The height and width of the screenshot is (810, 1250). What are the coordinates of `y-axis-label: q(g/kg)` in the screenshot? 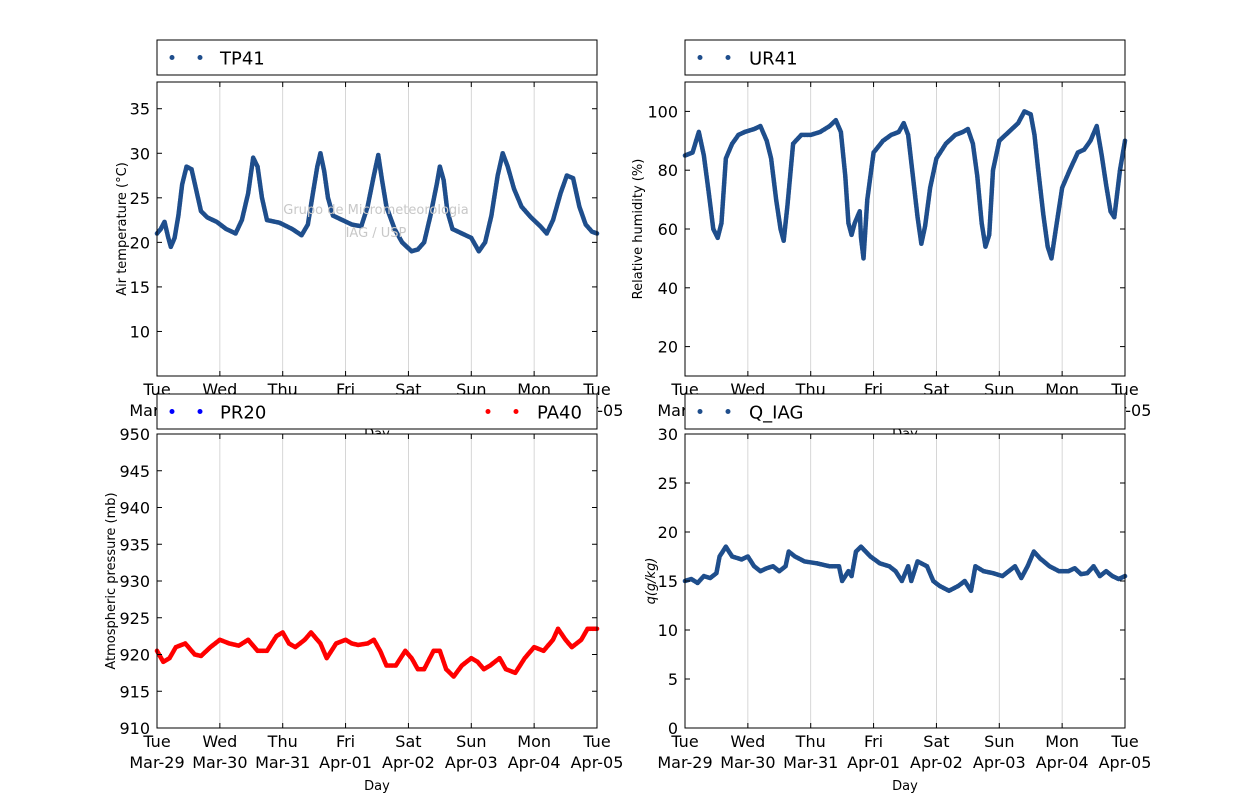 It's located at (651, 581).